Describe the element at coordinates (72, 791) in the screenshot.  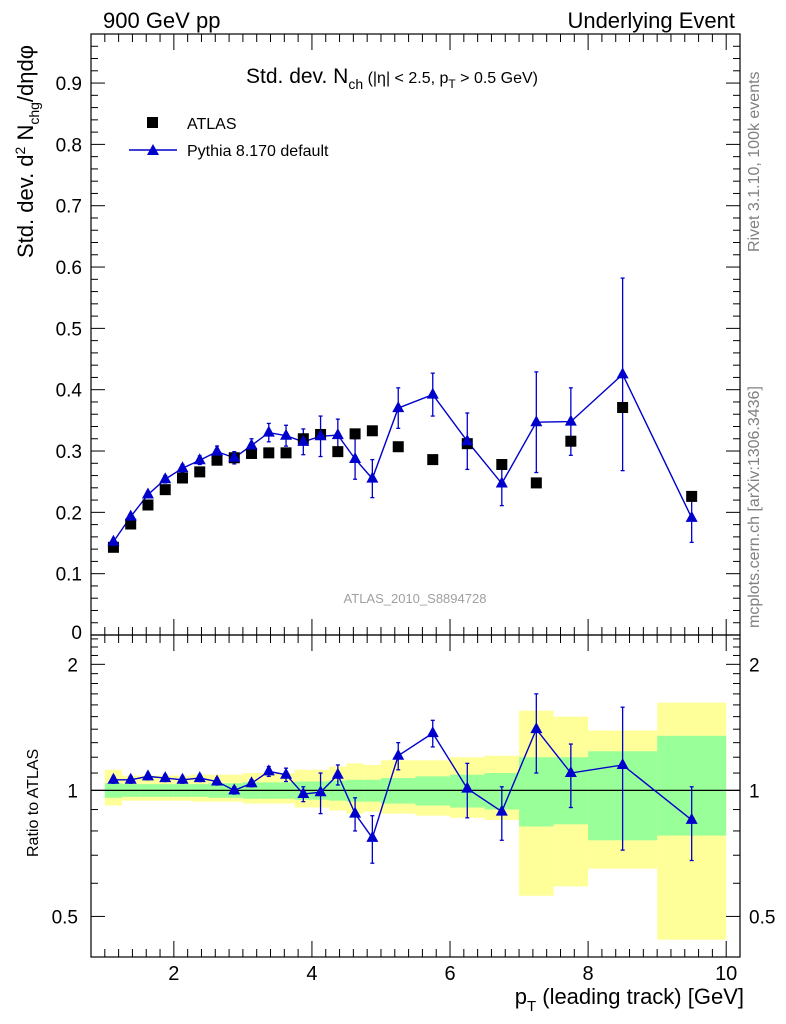
I see `ratio-ytick-label-left: 1` at that location.